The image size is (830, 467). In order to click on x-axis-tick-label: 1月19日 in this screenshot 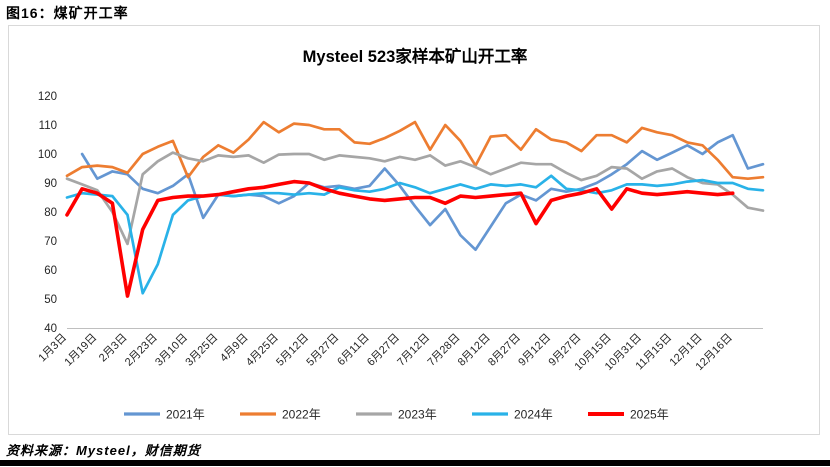, I will do `click(80, 350)`.